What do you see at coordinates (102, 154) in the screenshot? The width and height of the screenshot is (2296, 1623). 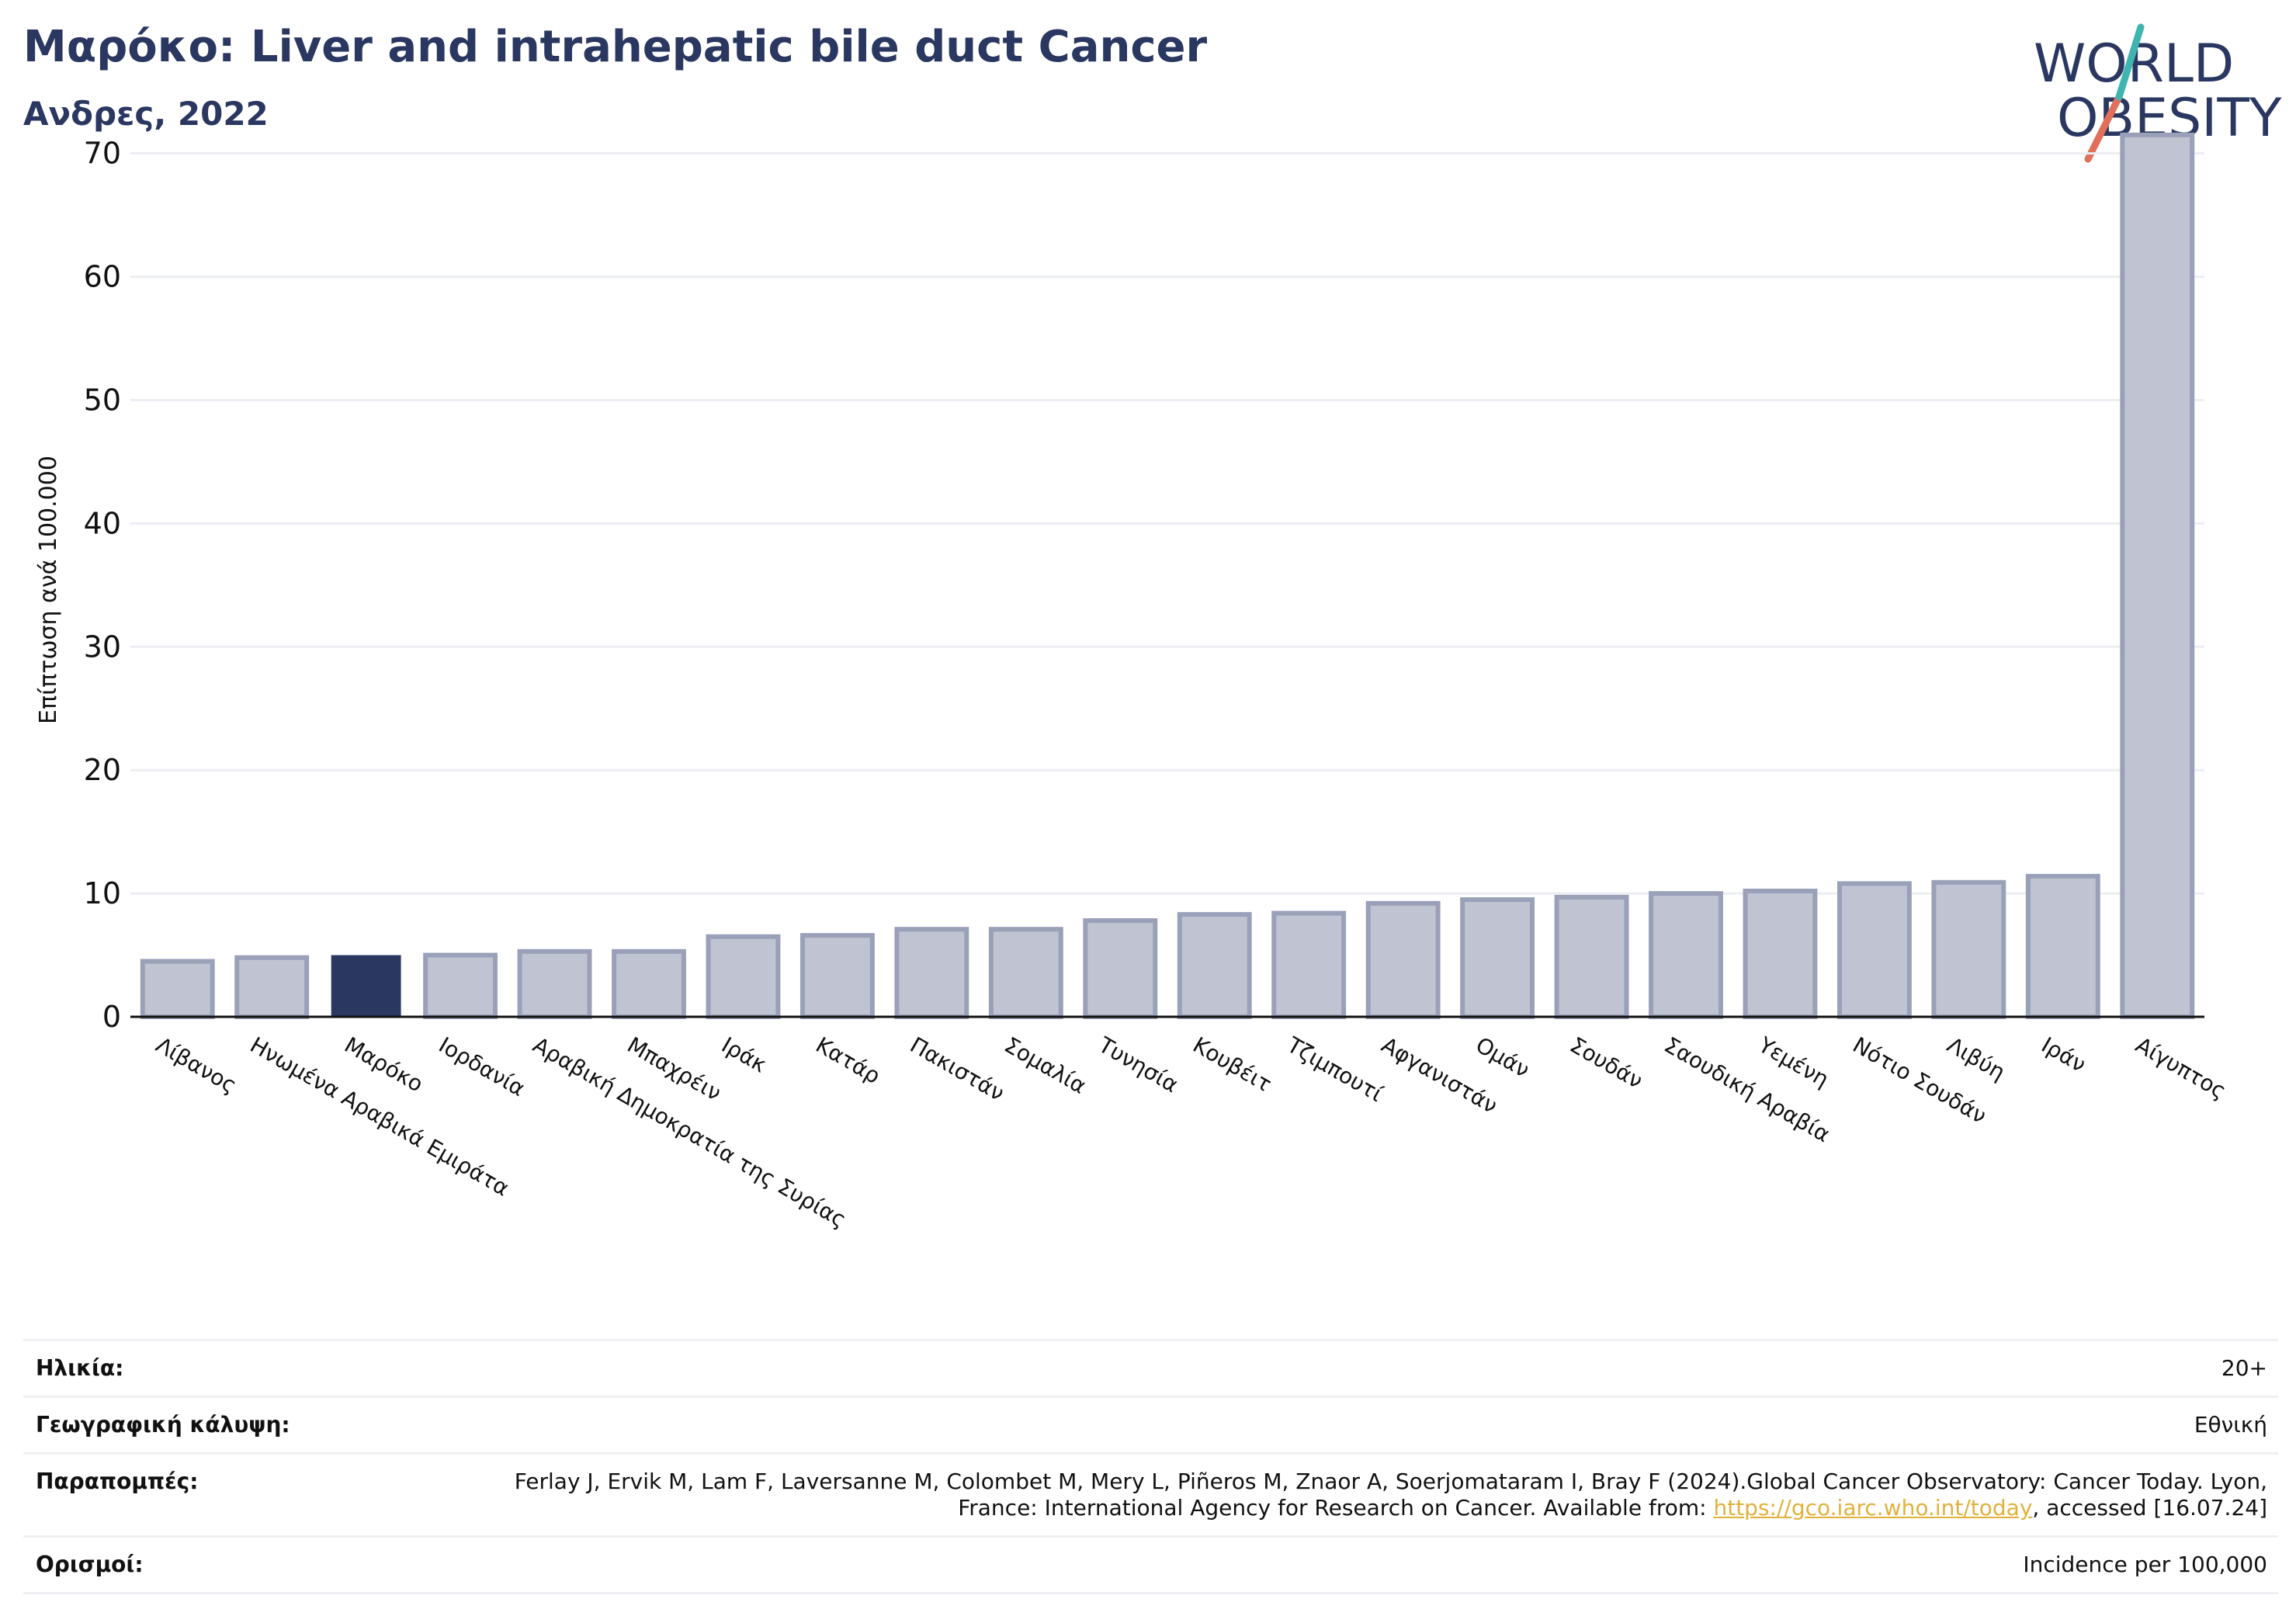 I see `y-tick-label: 70` at bounding box center [102, 154].